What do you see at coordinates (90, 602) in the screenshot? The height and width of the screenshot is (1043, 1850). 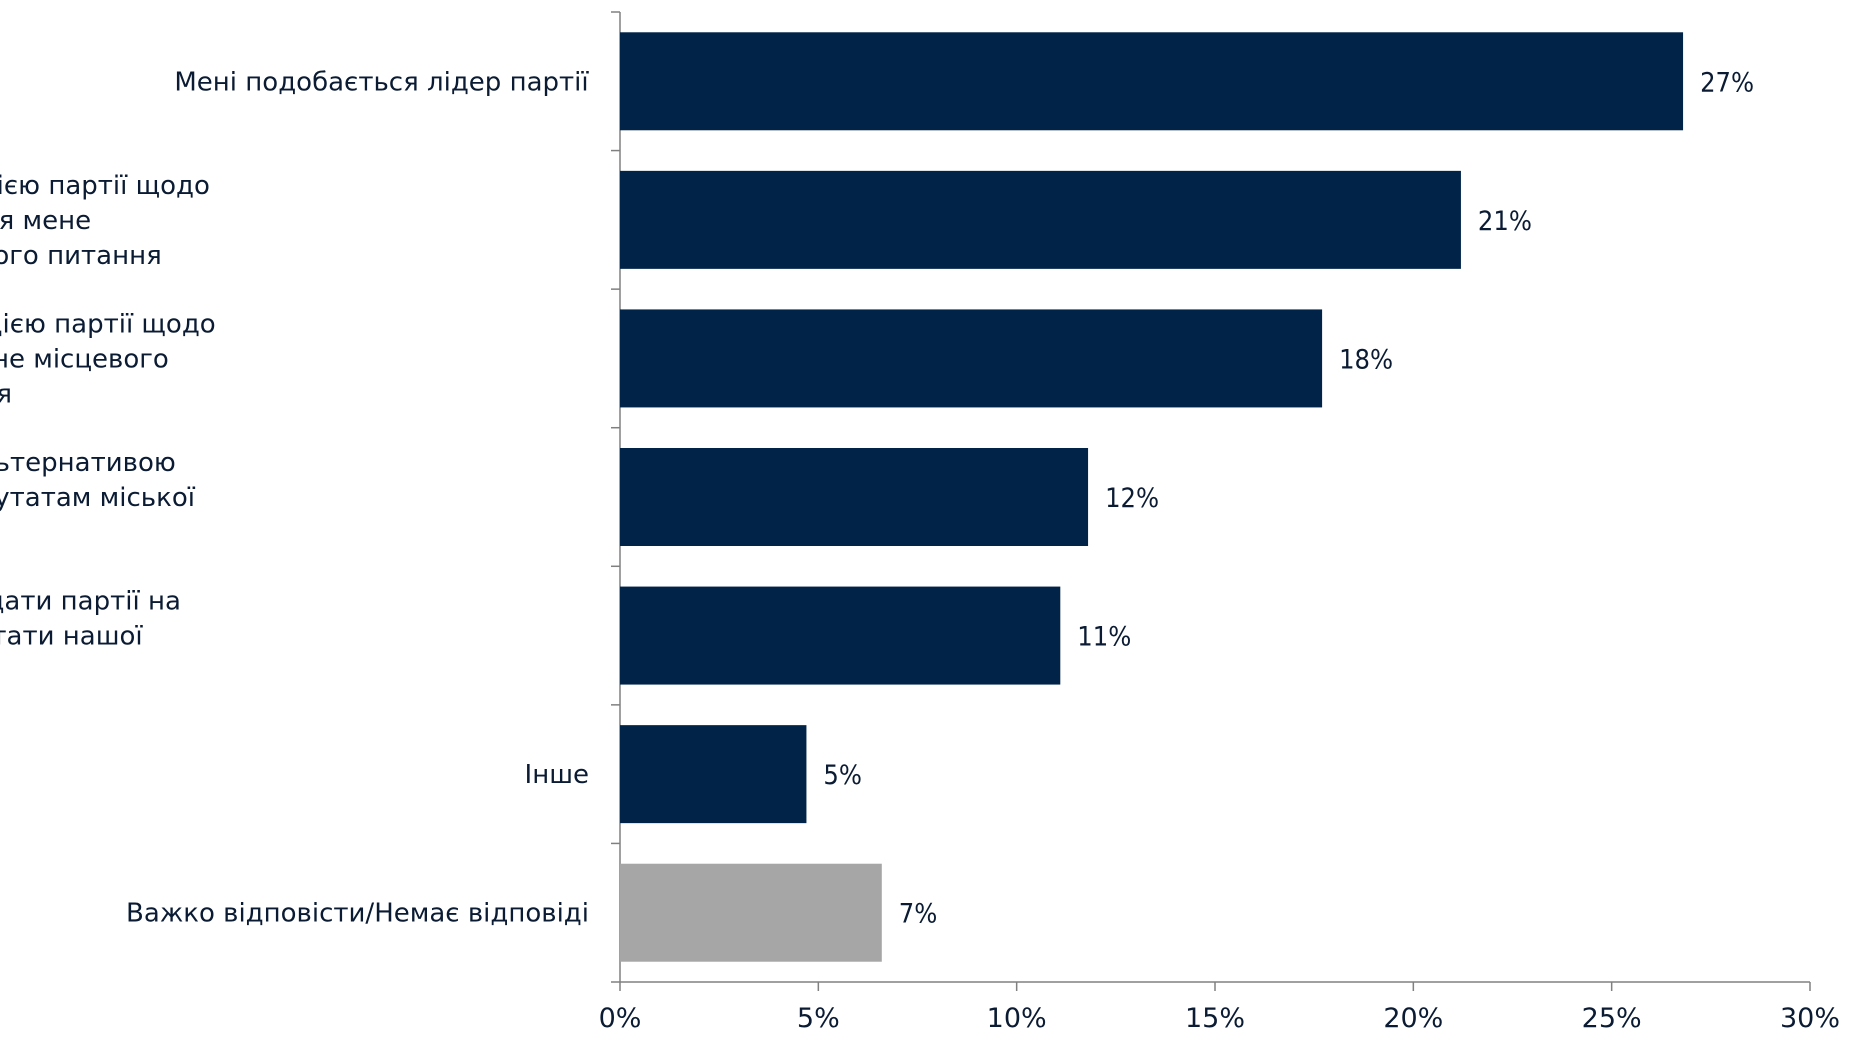 I see `category-label-line: Мені подобаються кандидати партії на` at bounding box center [90, 602].